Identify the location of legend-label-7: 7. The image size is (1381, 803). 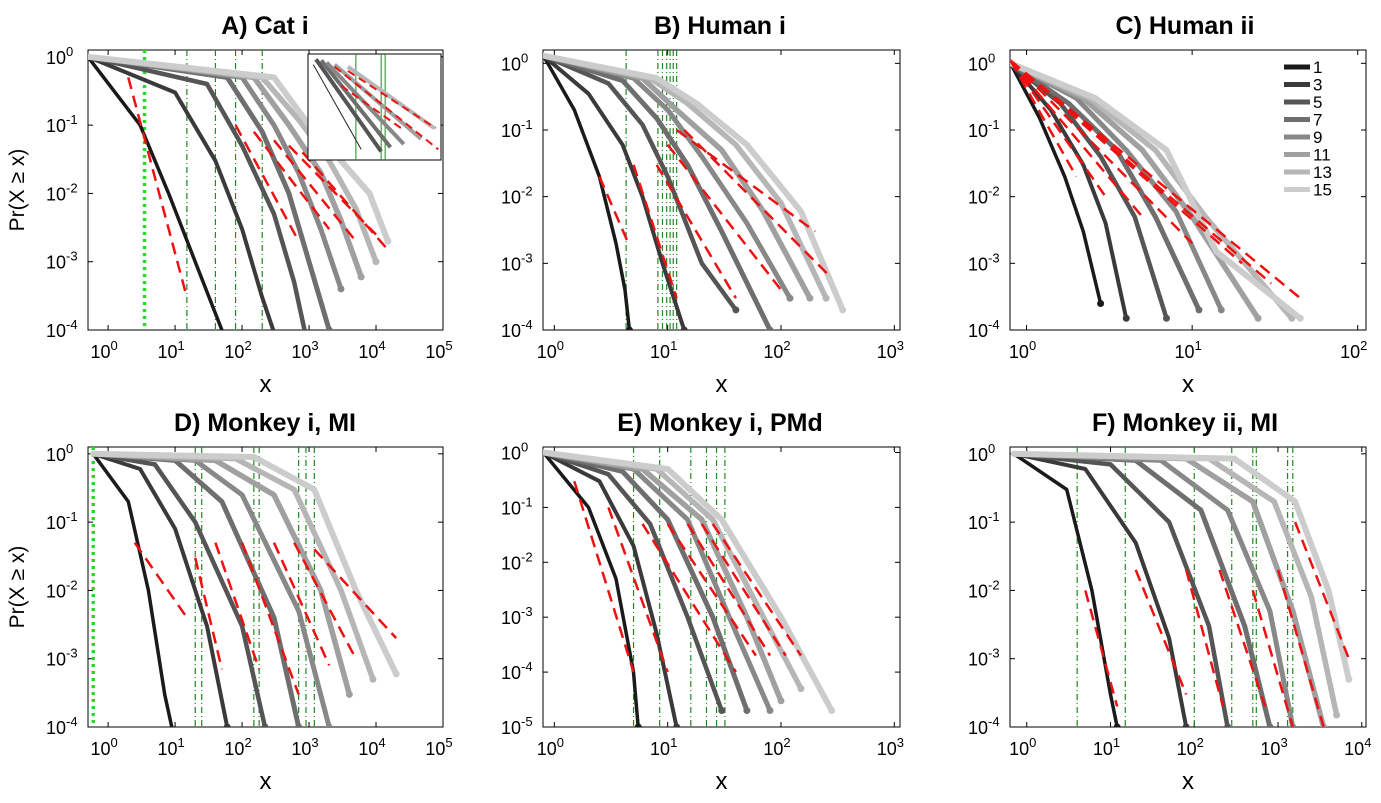
(1317, 120).